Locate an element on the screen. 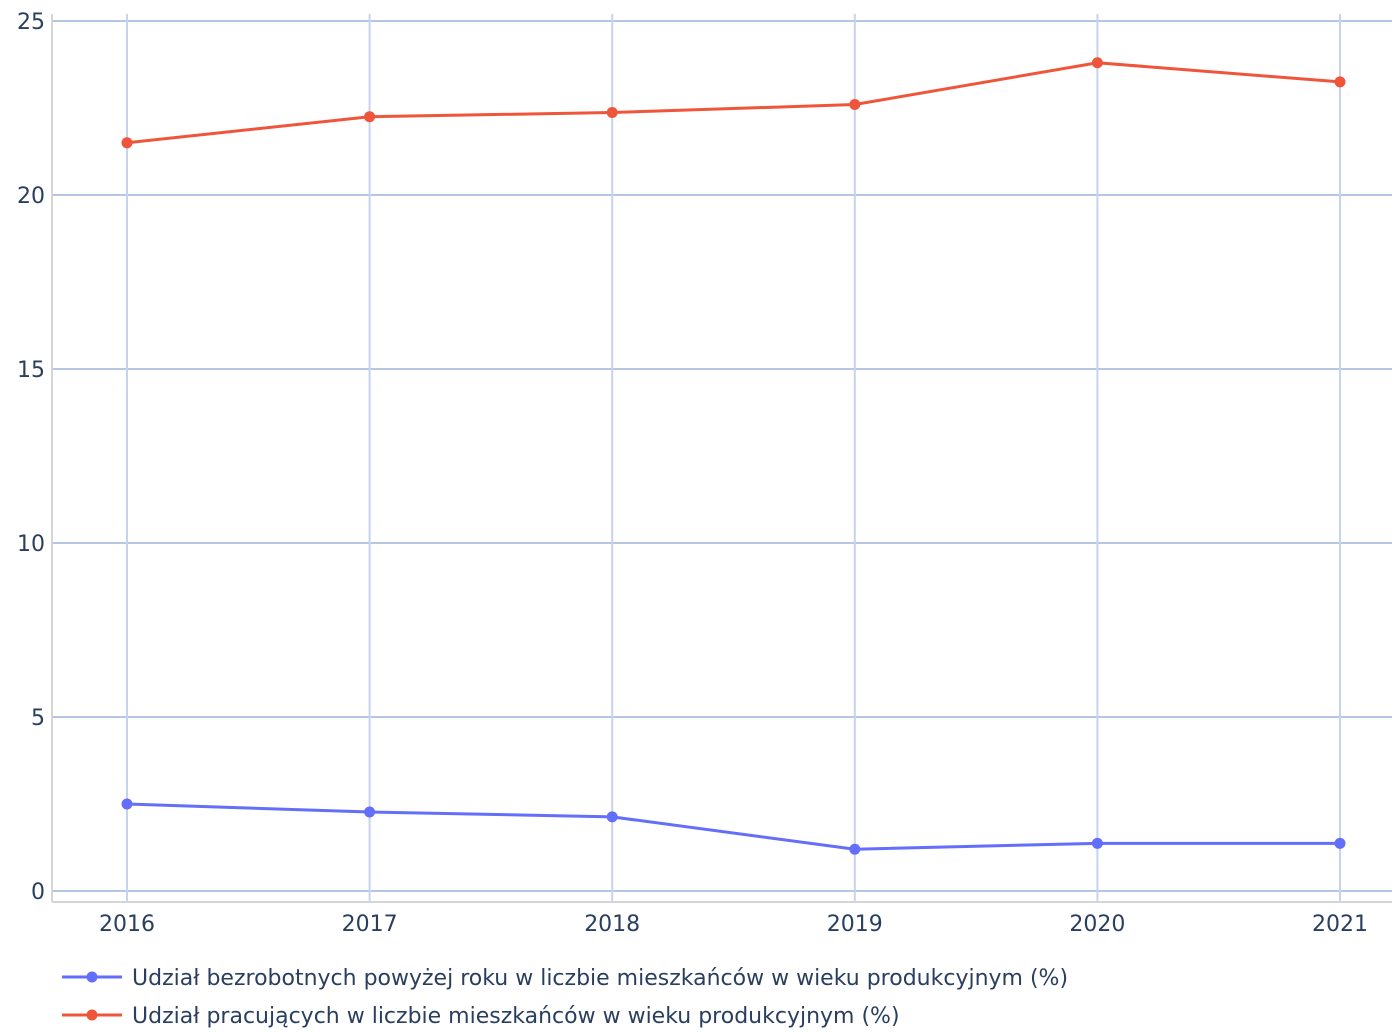 The height and width of the screenshot is (1032, 1393). series-2-line is located at coordinates (733, 103).